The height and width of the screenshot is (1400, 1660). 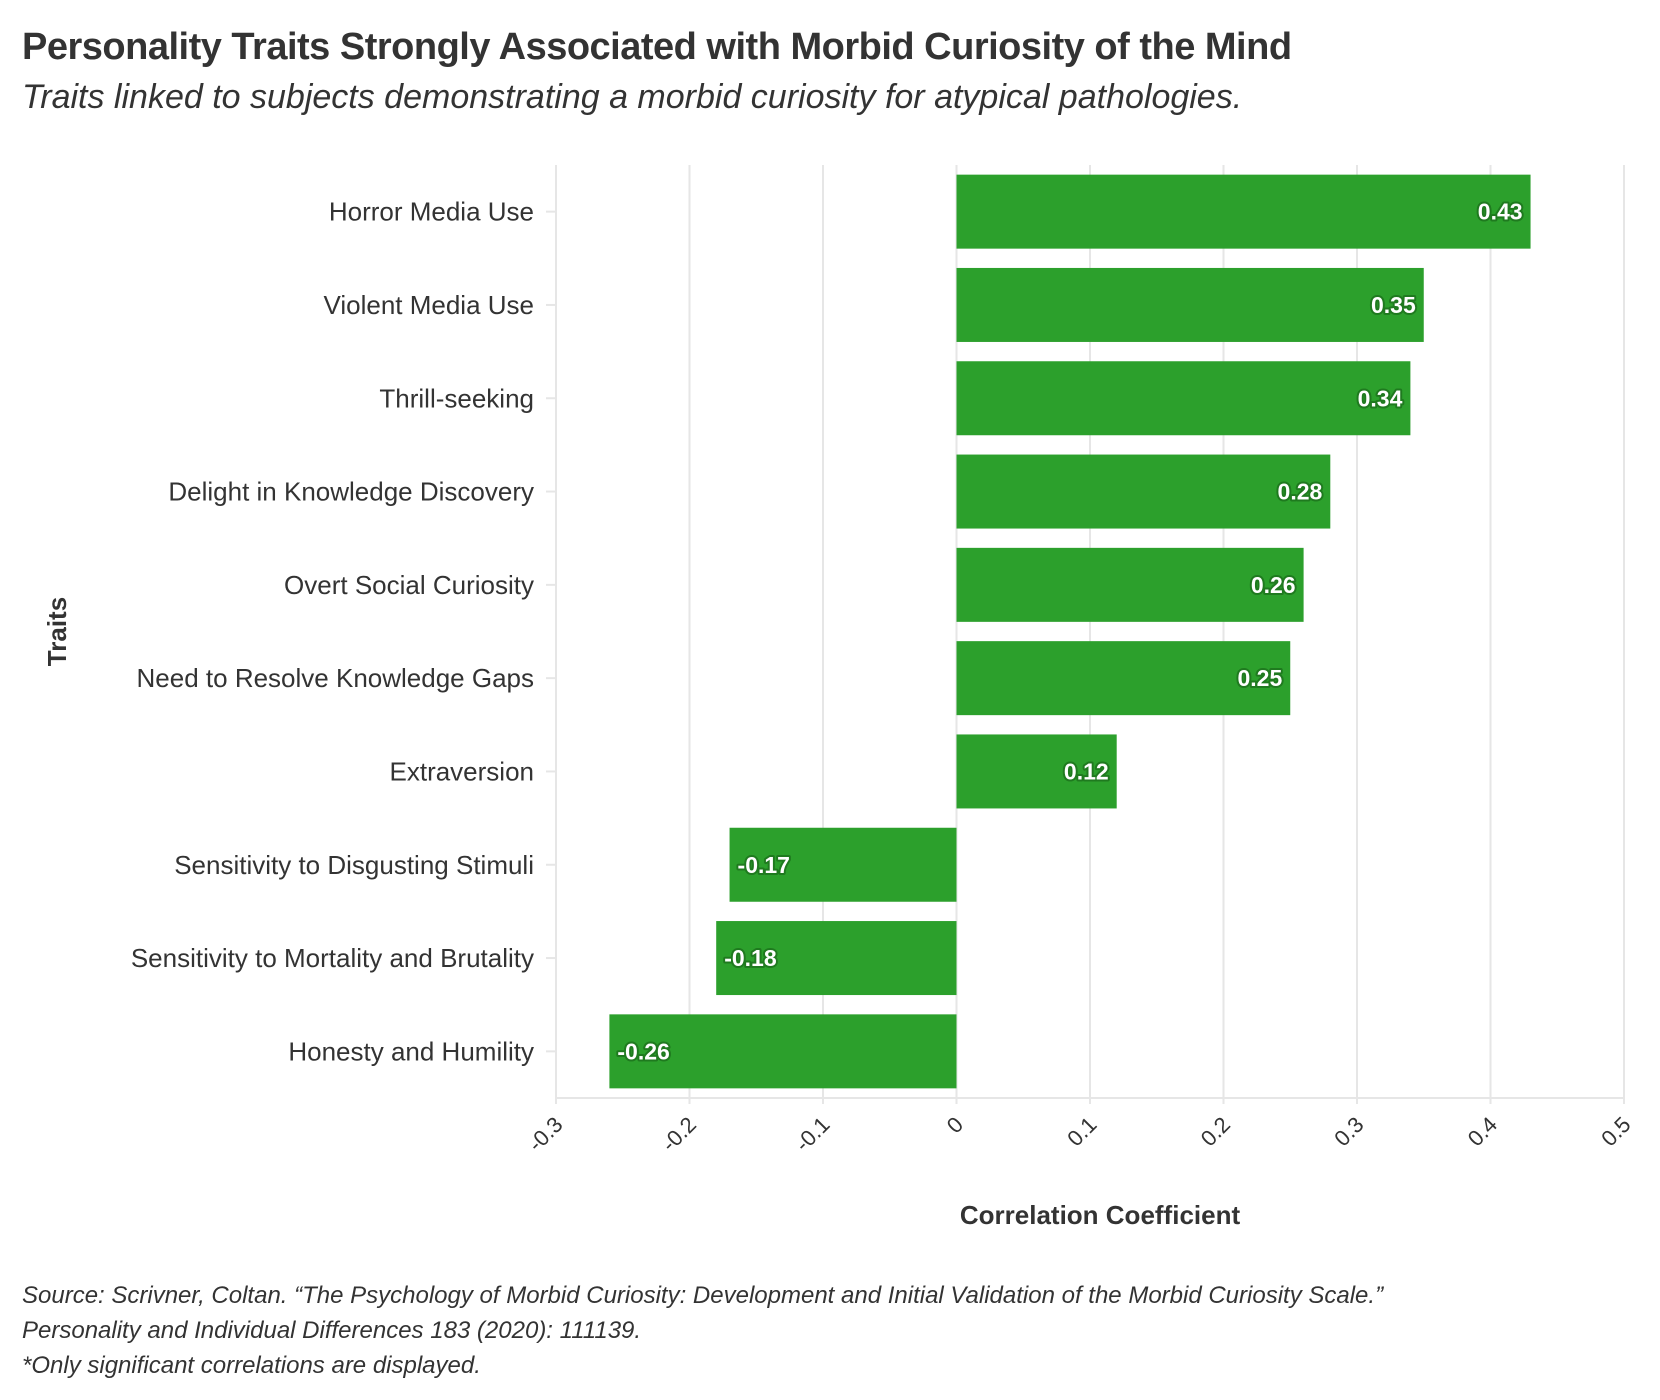 What do you see at coordinates (955, 1125) in the screenshot?
I see `x-tick-label-3: 0` at bounding box center [955, 1125].